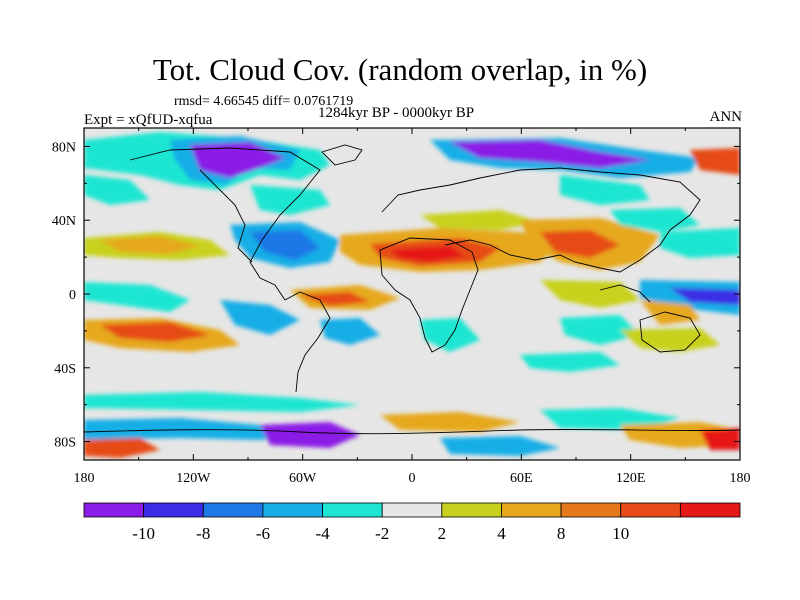 Image resolution: width=800 pixels, height=600 pixels. I want to click on x-tick-label: 120E, so click(631, 478).